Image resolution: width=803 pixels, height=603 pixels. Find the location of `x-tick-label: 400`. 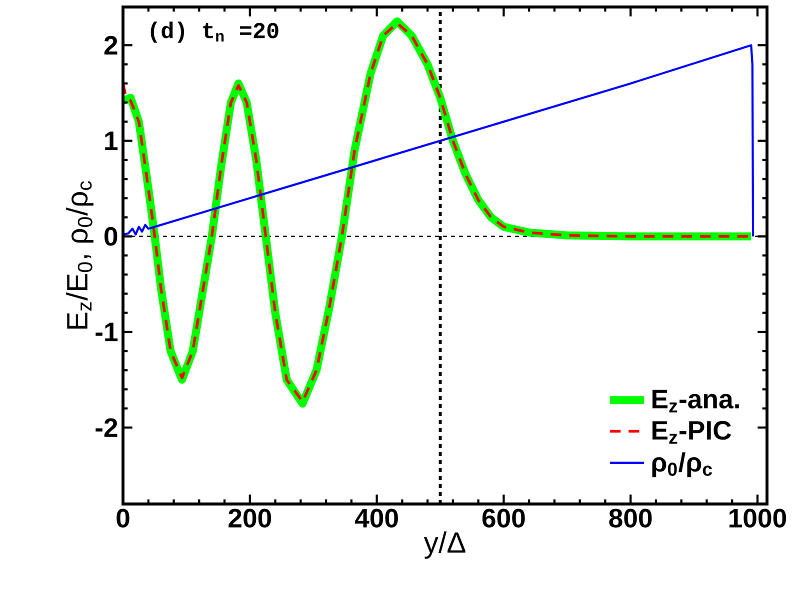

x-tick-label: 400 is located at coordinates (376, 518).